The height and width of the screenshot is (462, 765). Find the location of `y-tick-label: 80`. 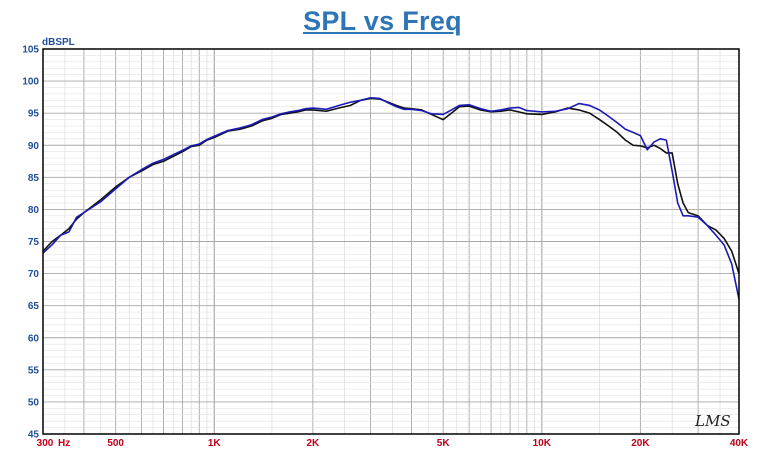

y-tick-label: 80 is located at coordinates (34, 210).